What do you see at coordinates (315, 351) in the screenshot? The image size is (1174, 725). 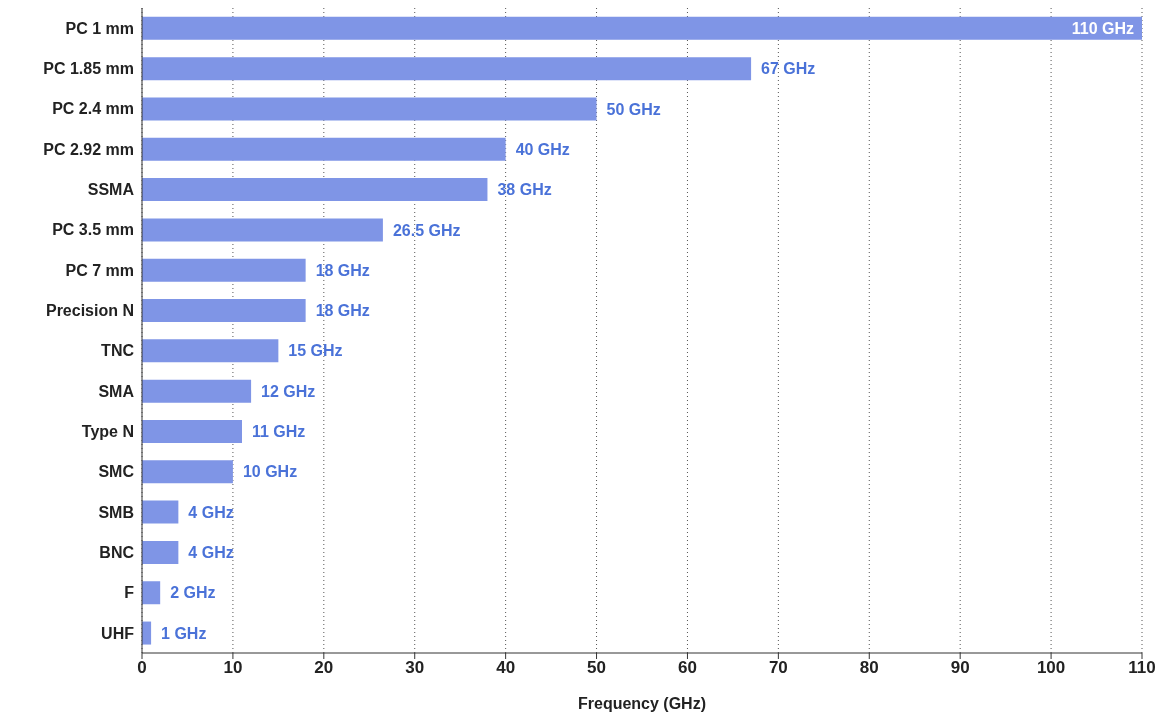 I see `data-label: 15 GHz` at bounding box center [315, 351].